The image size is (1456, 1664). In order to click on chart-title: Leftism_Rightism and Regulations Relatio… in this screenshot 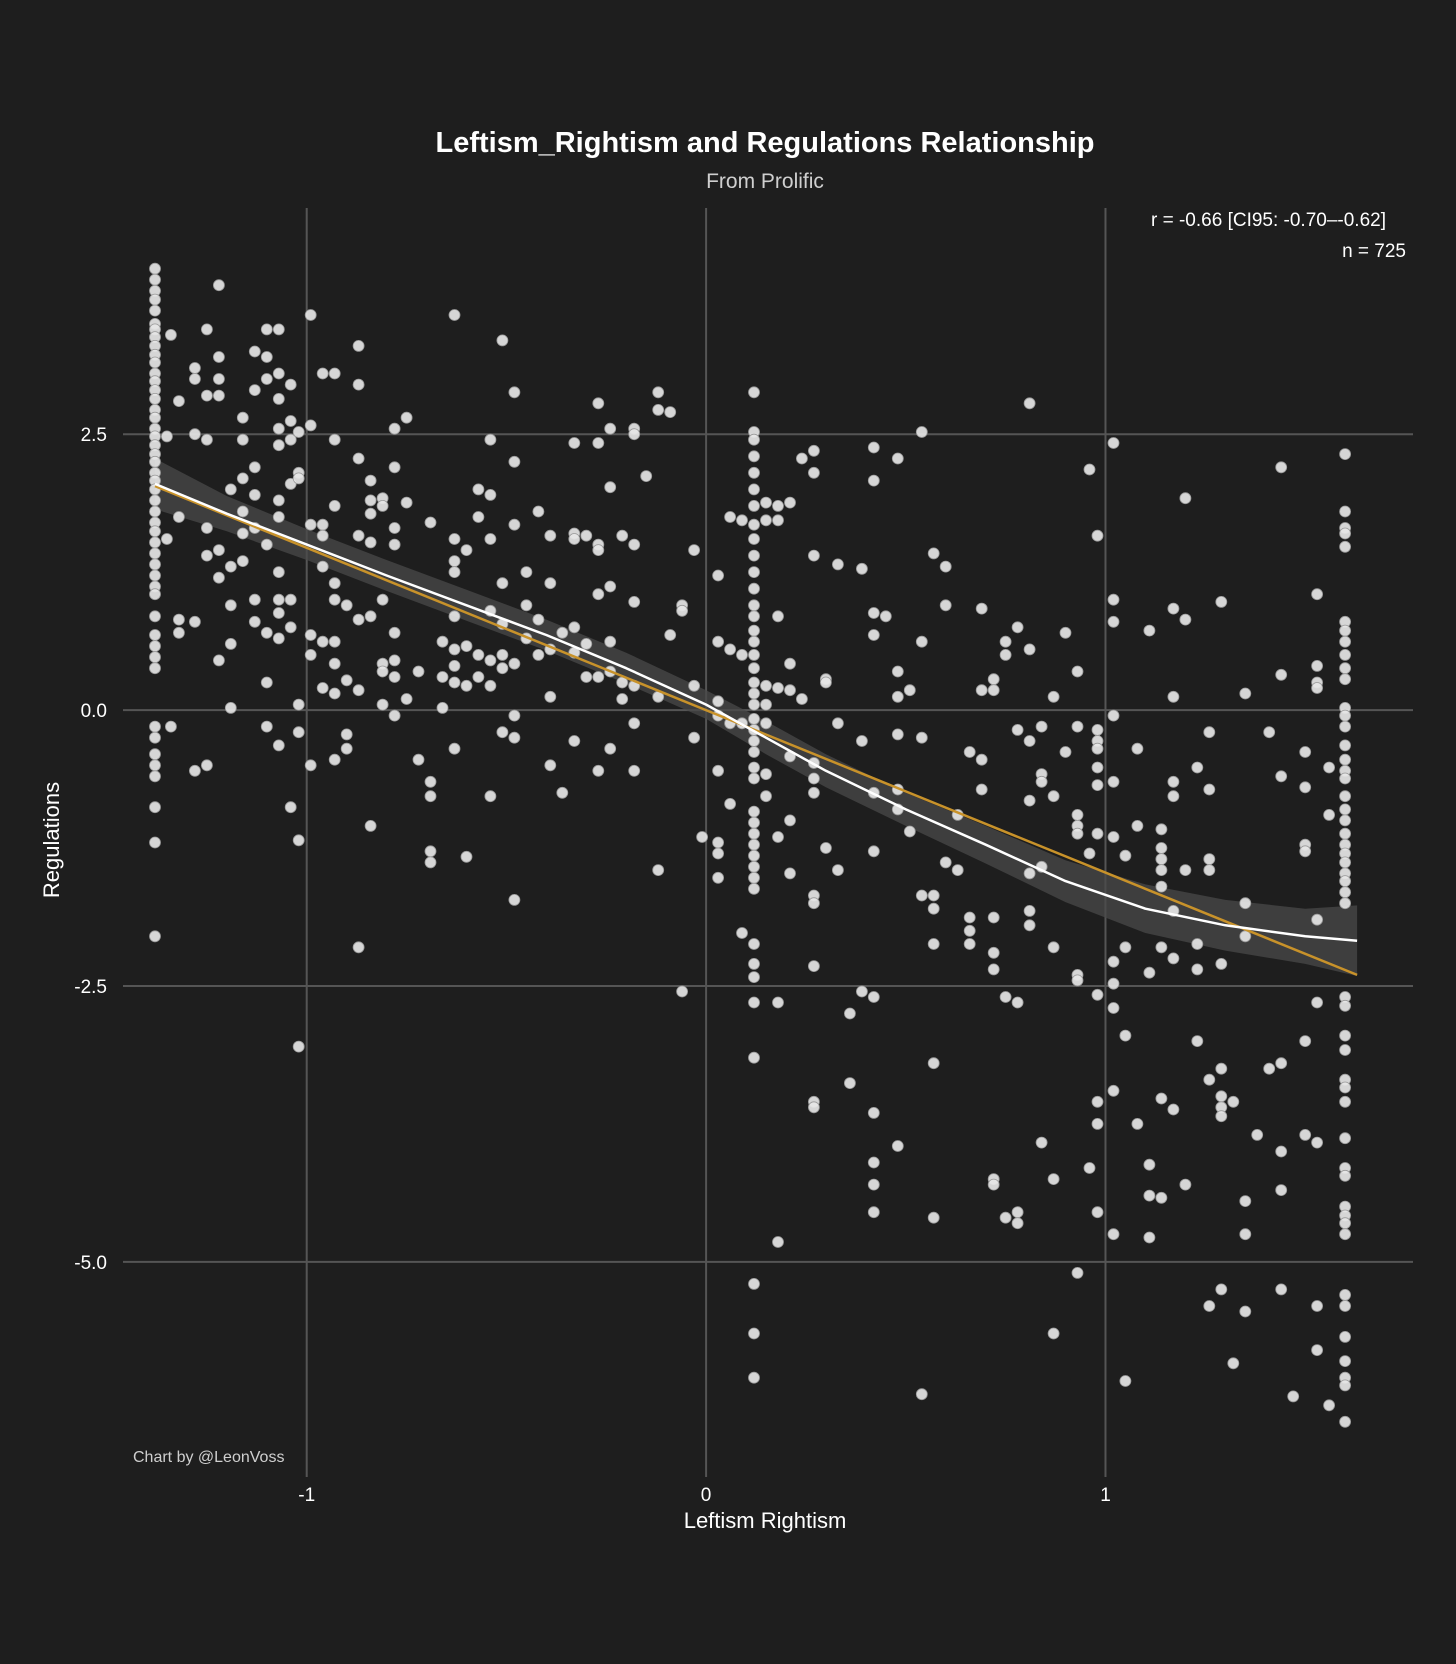, I will do `click(764, 143)`.